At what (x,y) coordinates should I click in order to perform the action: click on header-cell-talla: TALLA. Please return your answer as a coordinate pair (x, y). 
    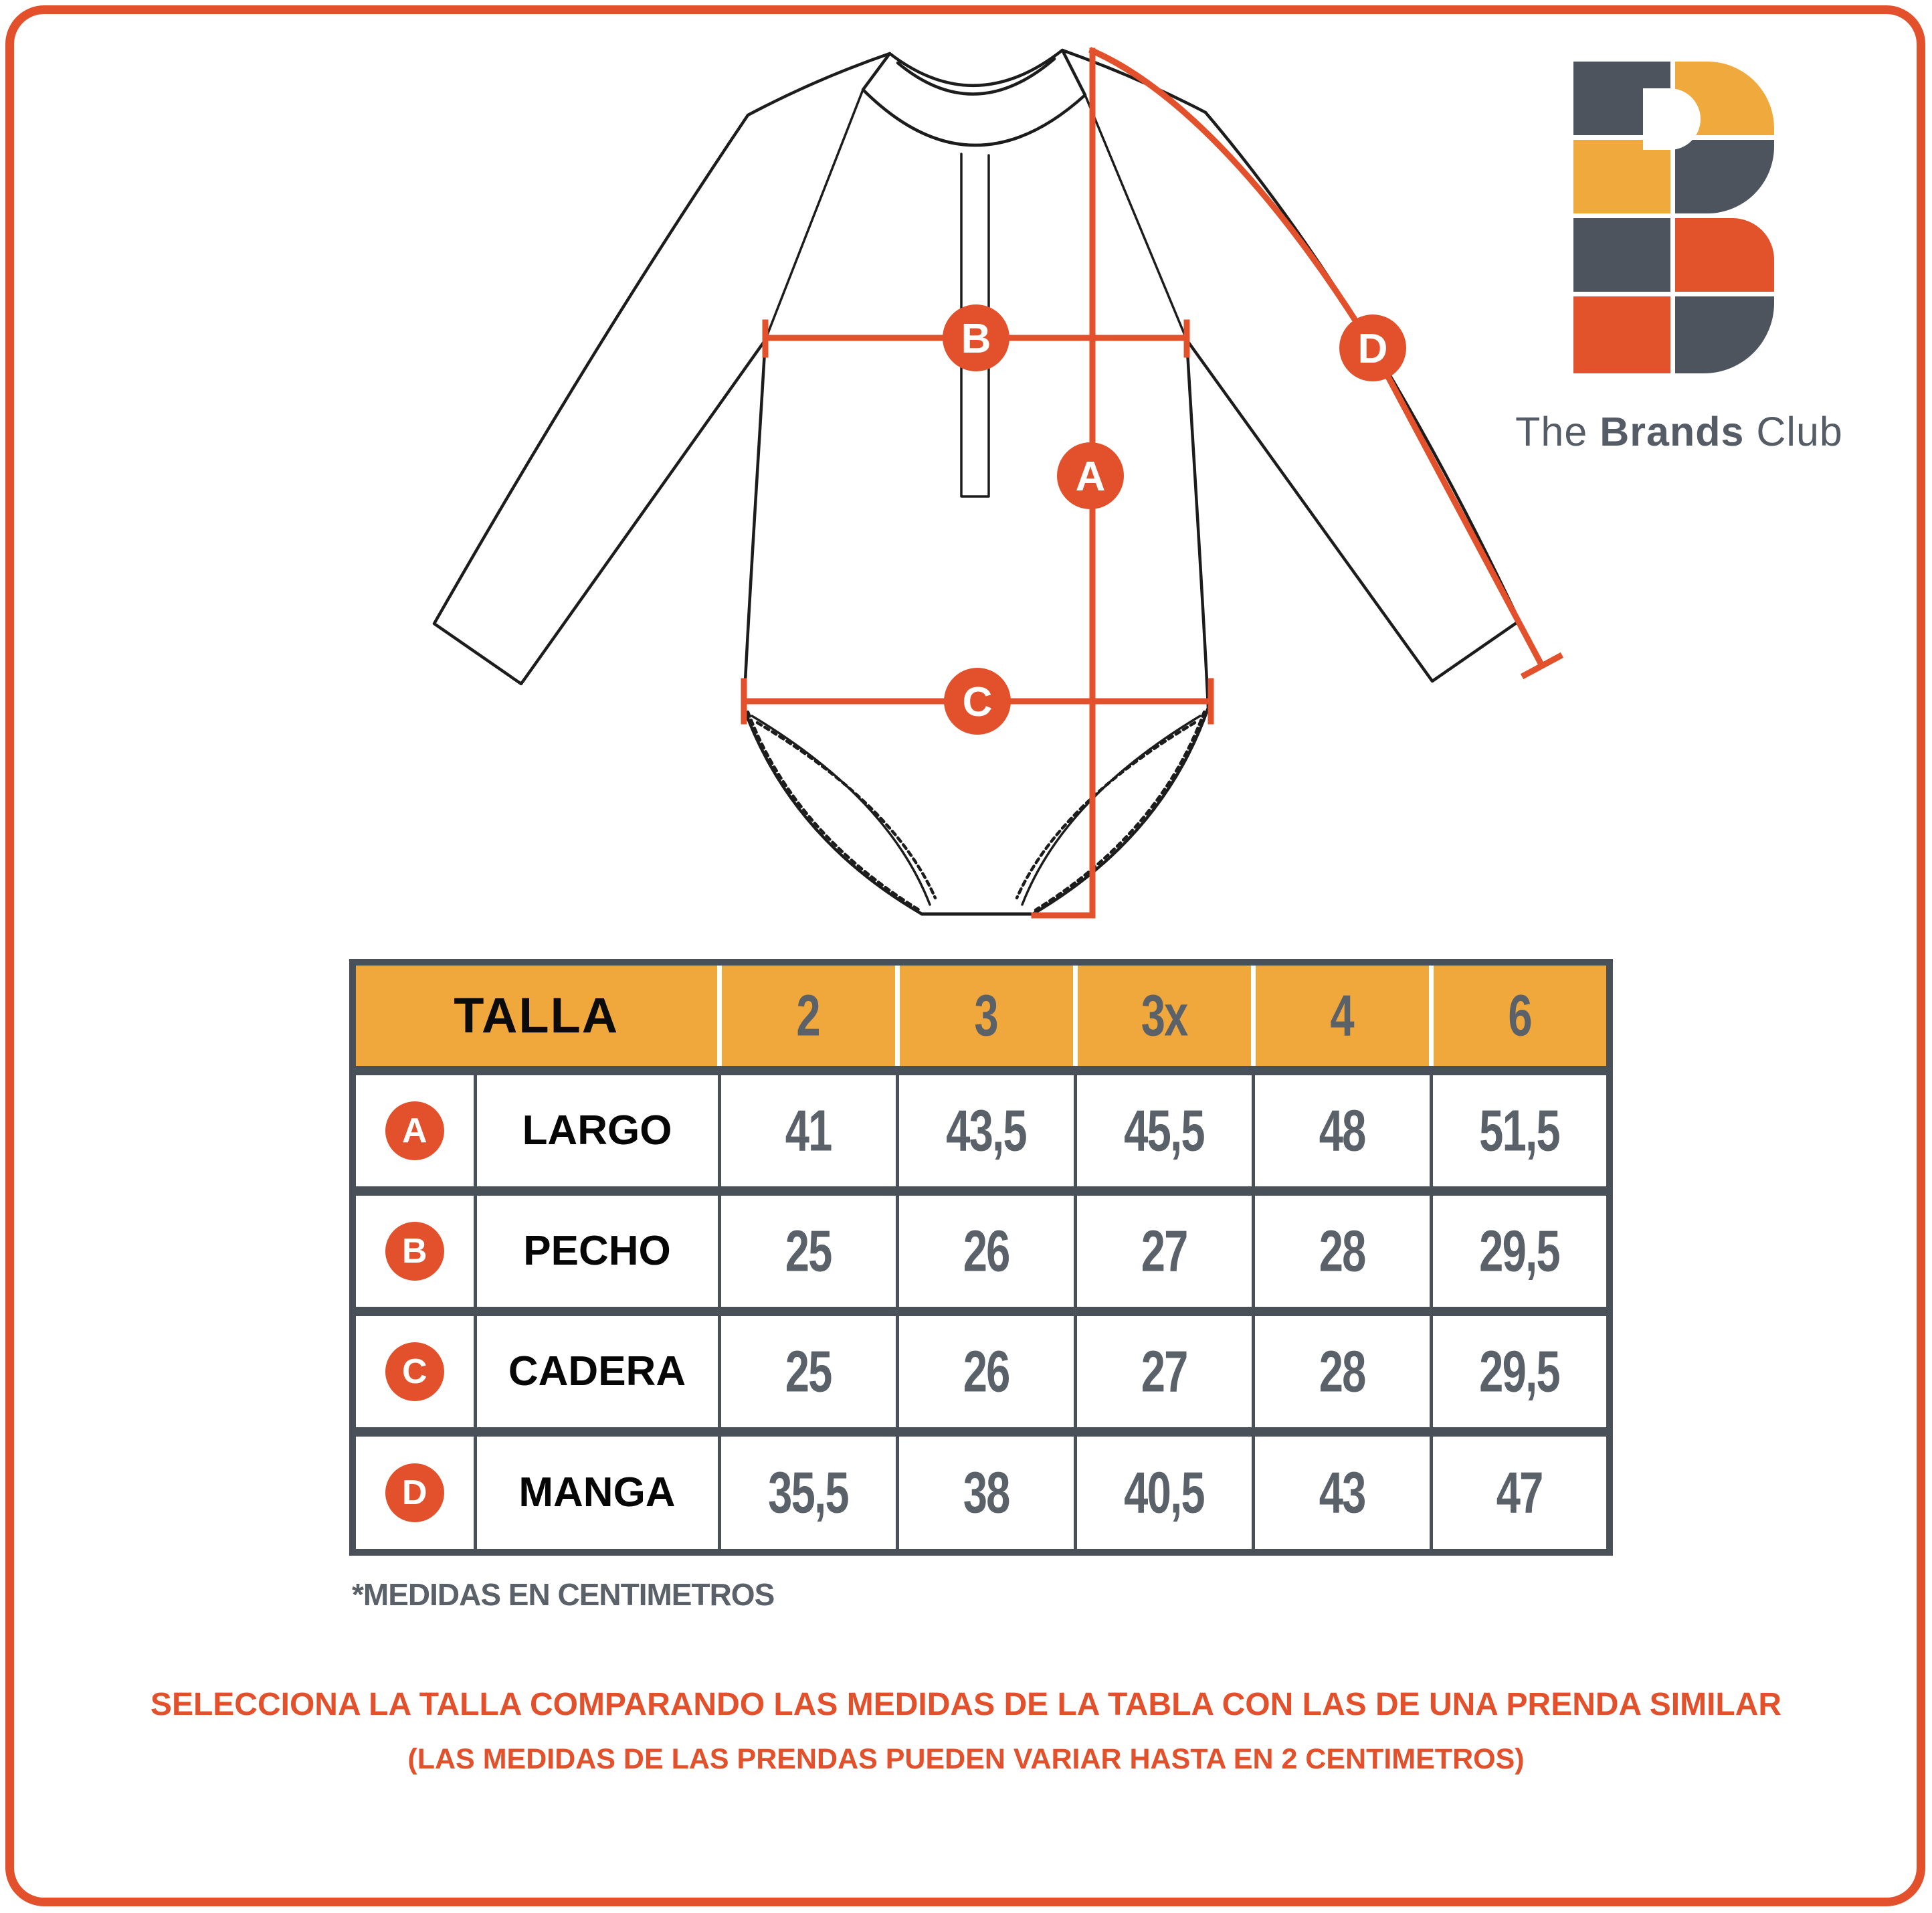
    Looking at the image, I should click on (536, 1018).